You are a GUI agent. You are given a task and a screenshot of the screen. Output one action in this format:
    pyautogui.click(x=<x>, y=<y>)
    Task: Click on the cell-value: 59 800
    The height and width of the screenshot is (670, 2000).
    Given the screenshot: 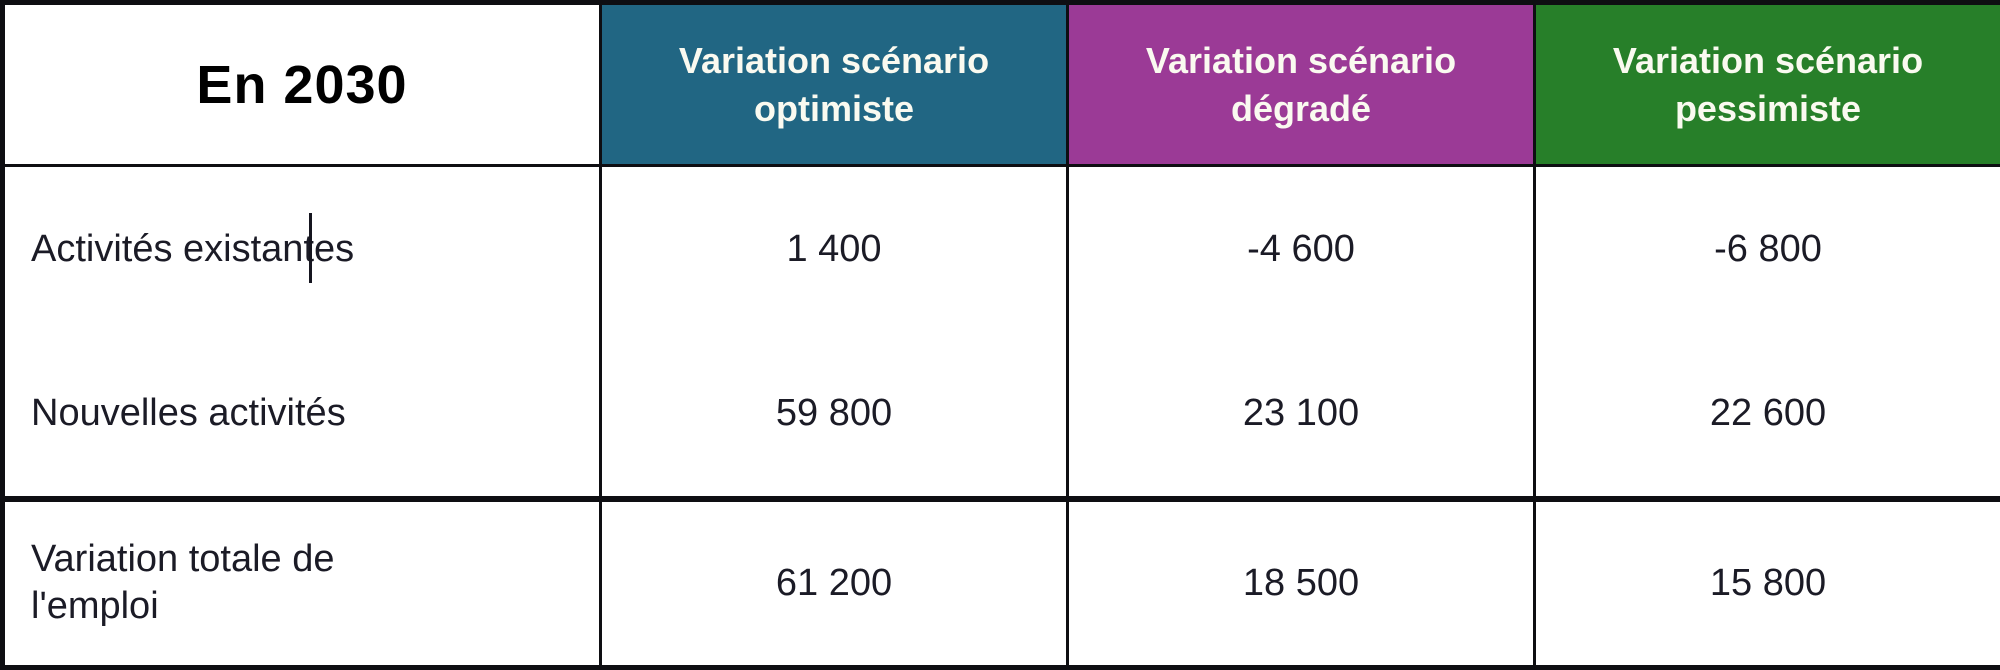 What is the action you would take?
    pyautogui.click(x=834, y=413)
    